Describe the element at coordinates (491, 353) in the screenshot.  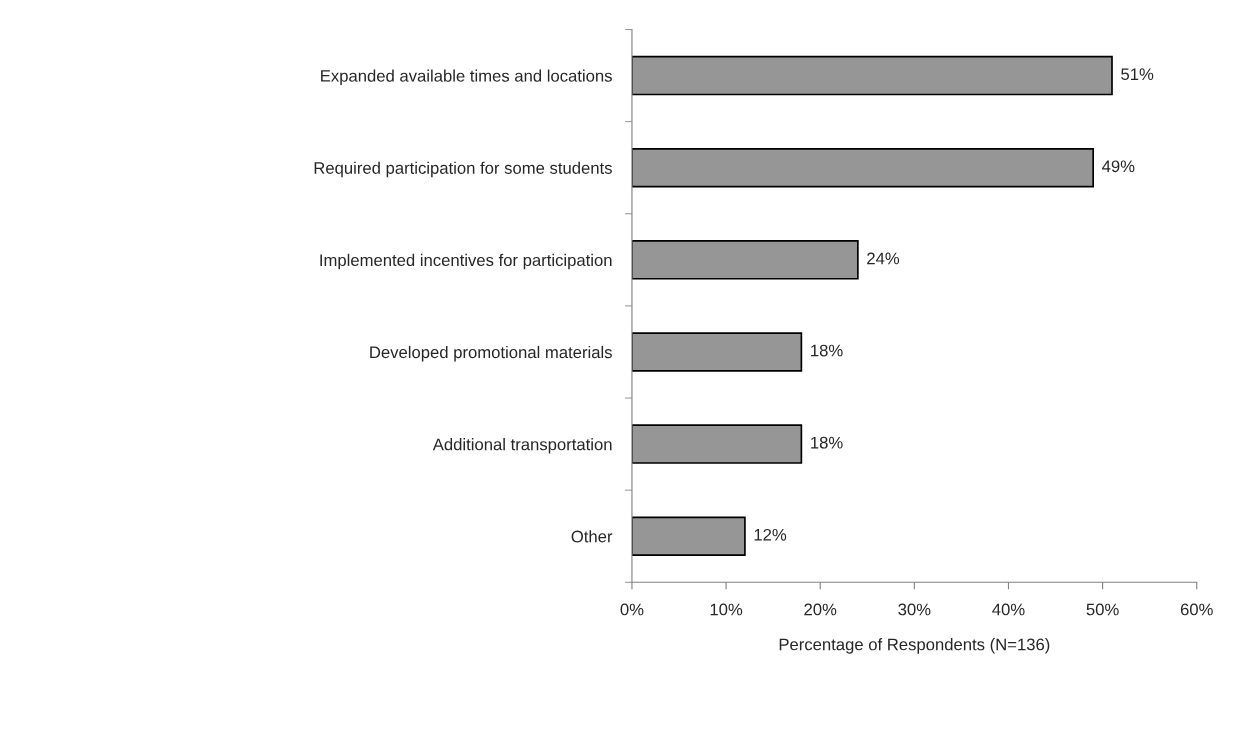
I see `y-tick-label: Developed promotional materials` at that location.